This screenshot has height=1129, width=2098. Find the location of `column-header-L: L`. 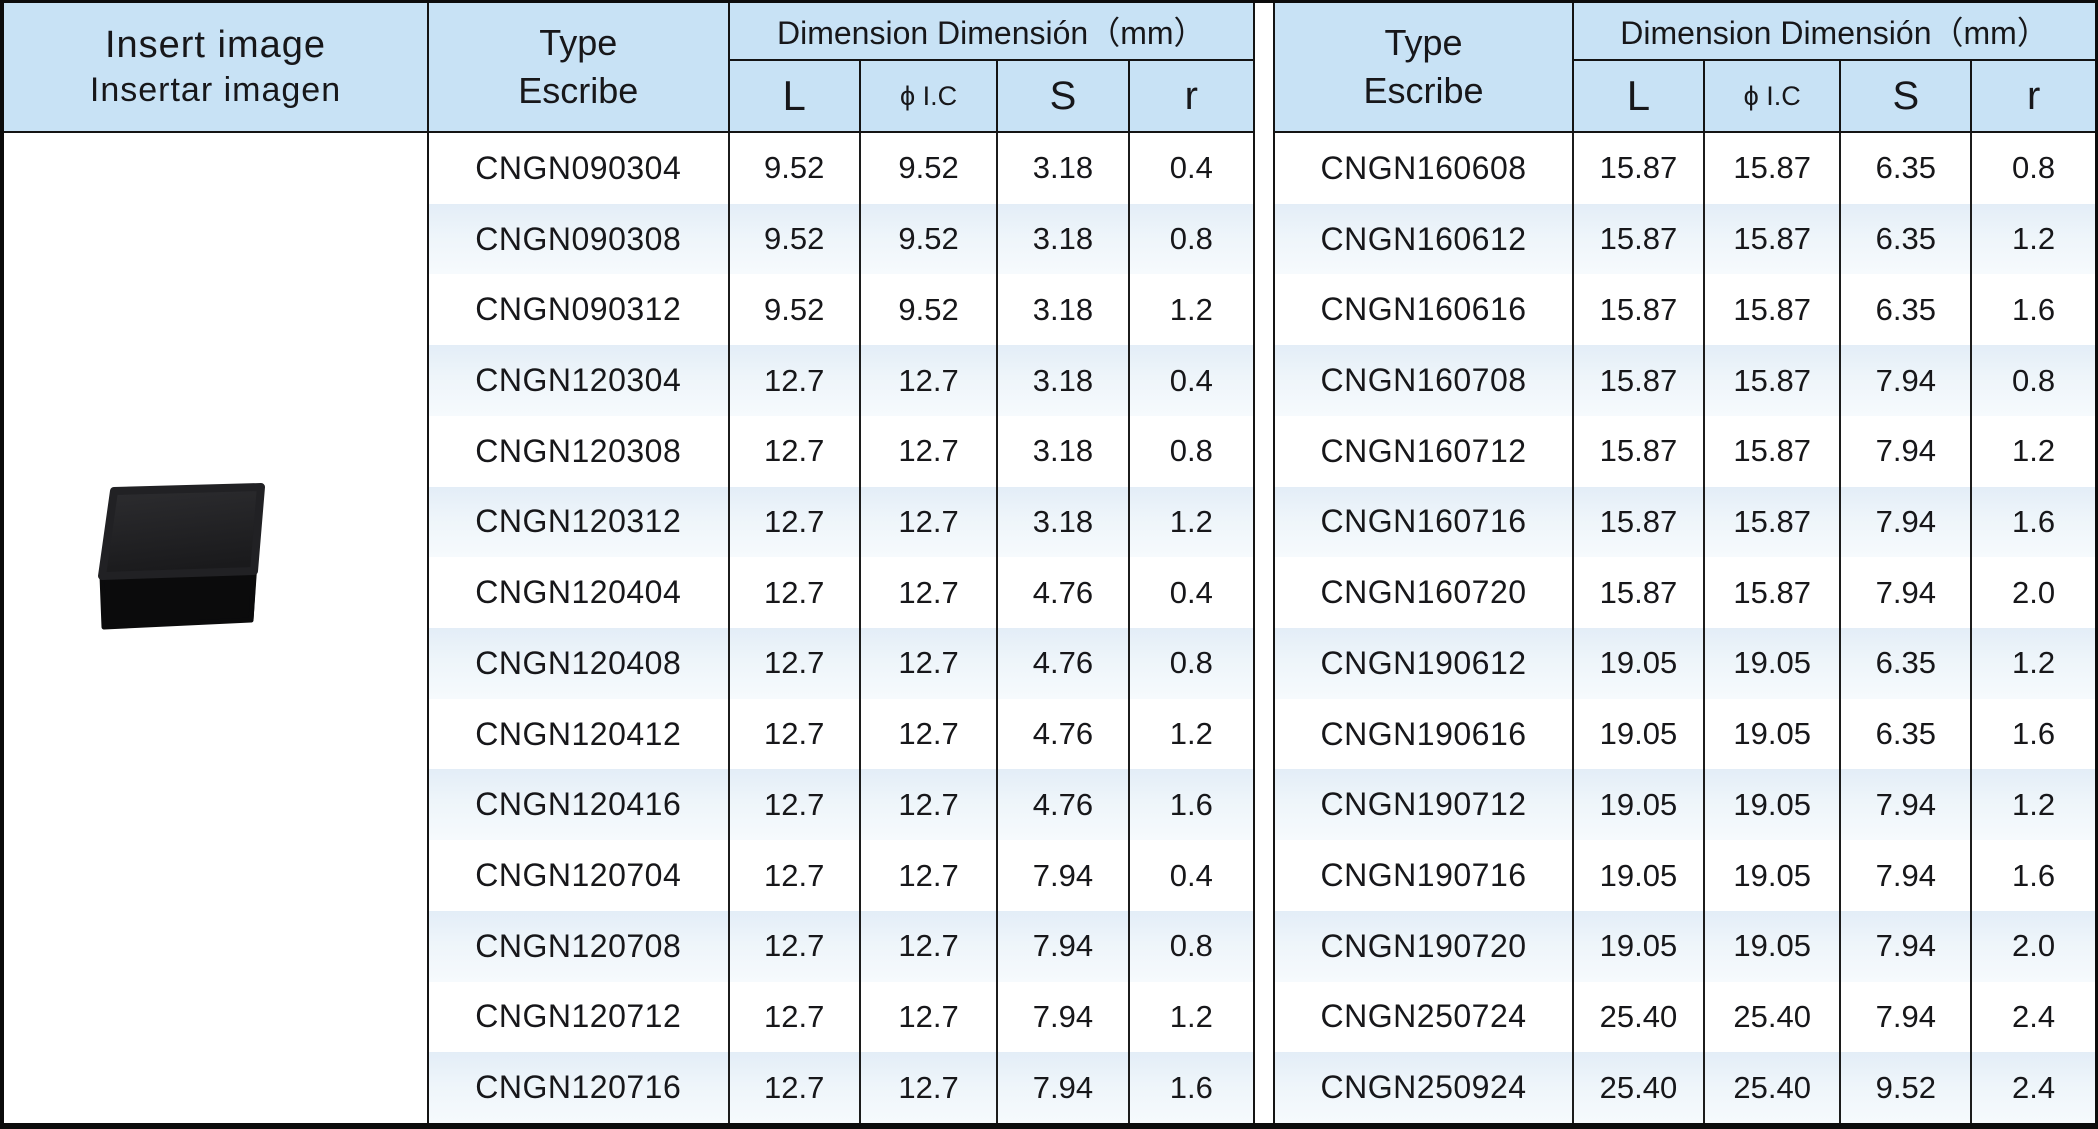

column-header-L: L is located at coordinates (793, 96).